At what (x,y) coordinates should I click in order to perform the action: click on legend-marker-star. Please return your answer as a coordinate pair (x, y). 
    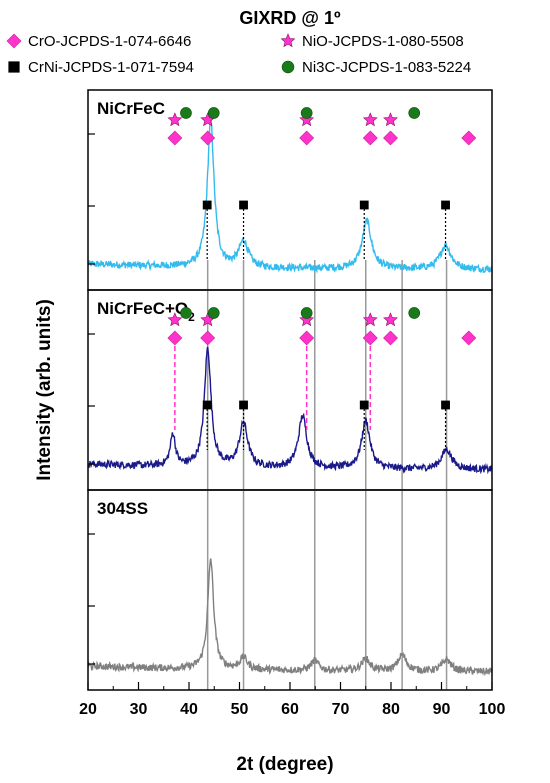
    Looking at the image, I should click on (288, 40).